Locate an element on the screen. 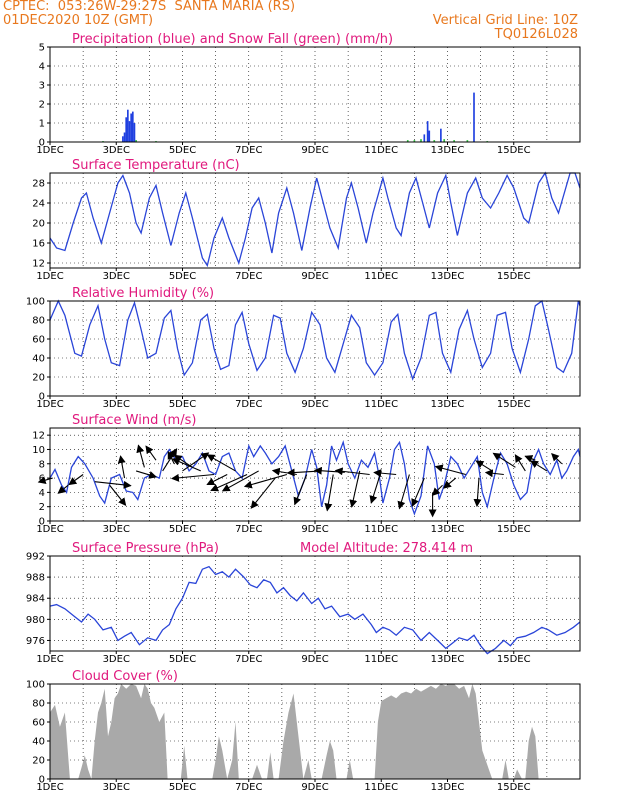 This screenshot has height=800, width=618. temp-series-line is located at coordinates (315, 219).